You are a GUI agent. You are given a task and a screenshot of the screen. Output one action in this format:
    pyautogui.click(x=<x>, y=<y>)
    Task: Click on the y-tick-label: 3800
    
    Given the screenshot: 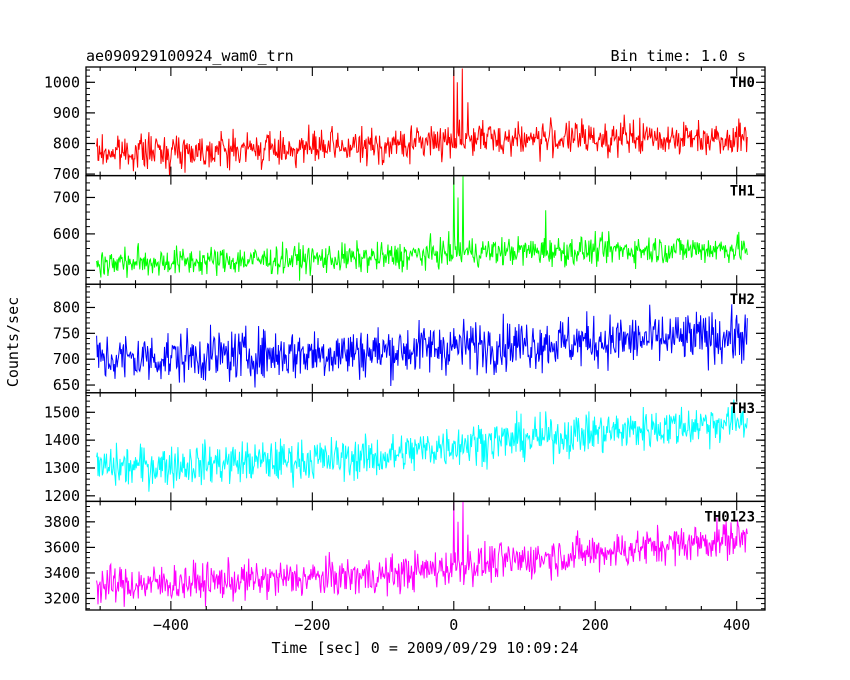 What is the action you would take?
    pyautogui.click(x=62, y=522)
    